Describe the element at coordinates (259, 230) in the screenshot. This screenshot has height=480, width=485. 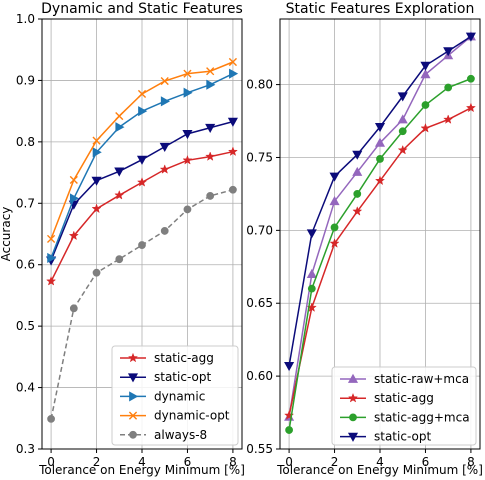
I see `y-tick-label: 0.70` at that location.